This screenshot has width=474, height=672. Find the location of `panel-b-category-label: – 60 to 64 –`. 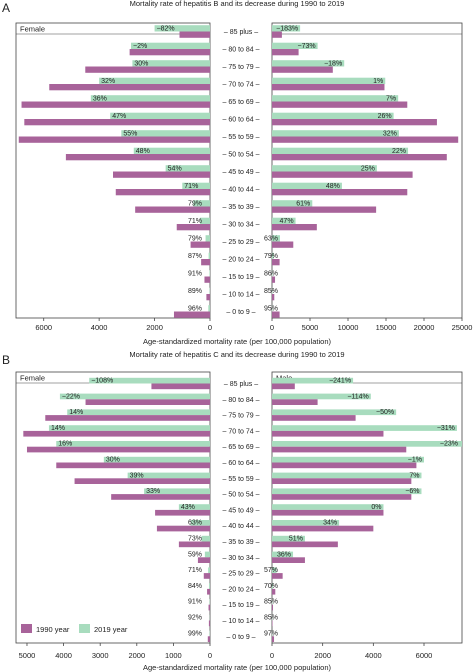

panel-b-category-label: – 60 to 64 – is located at coordinates (241, 463).